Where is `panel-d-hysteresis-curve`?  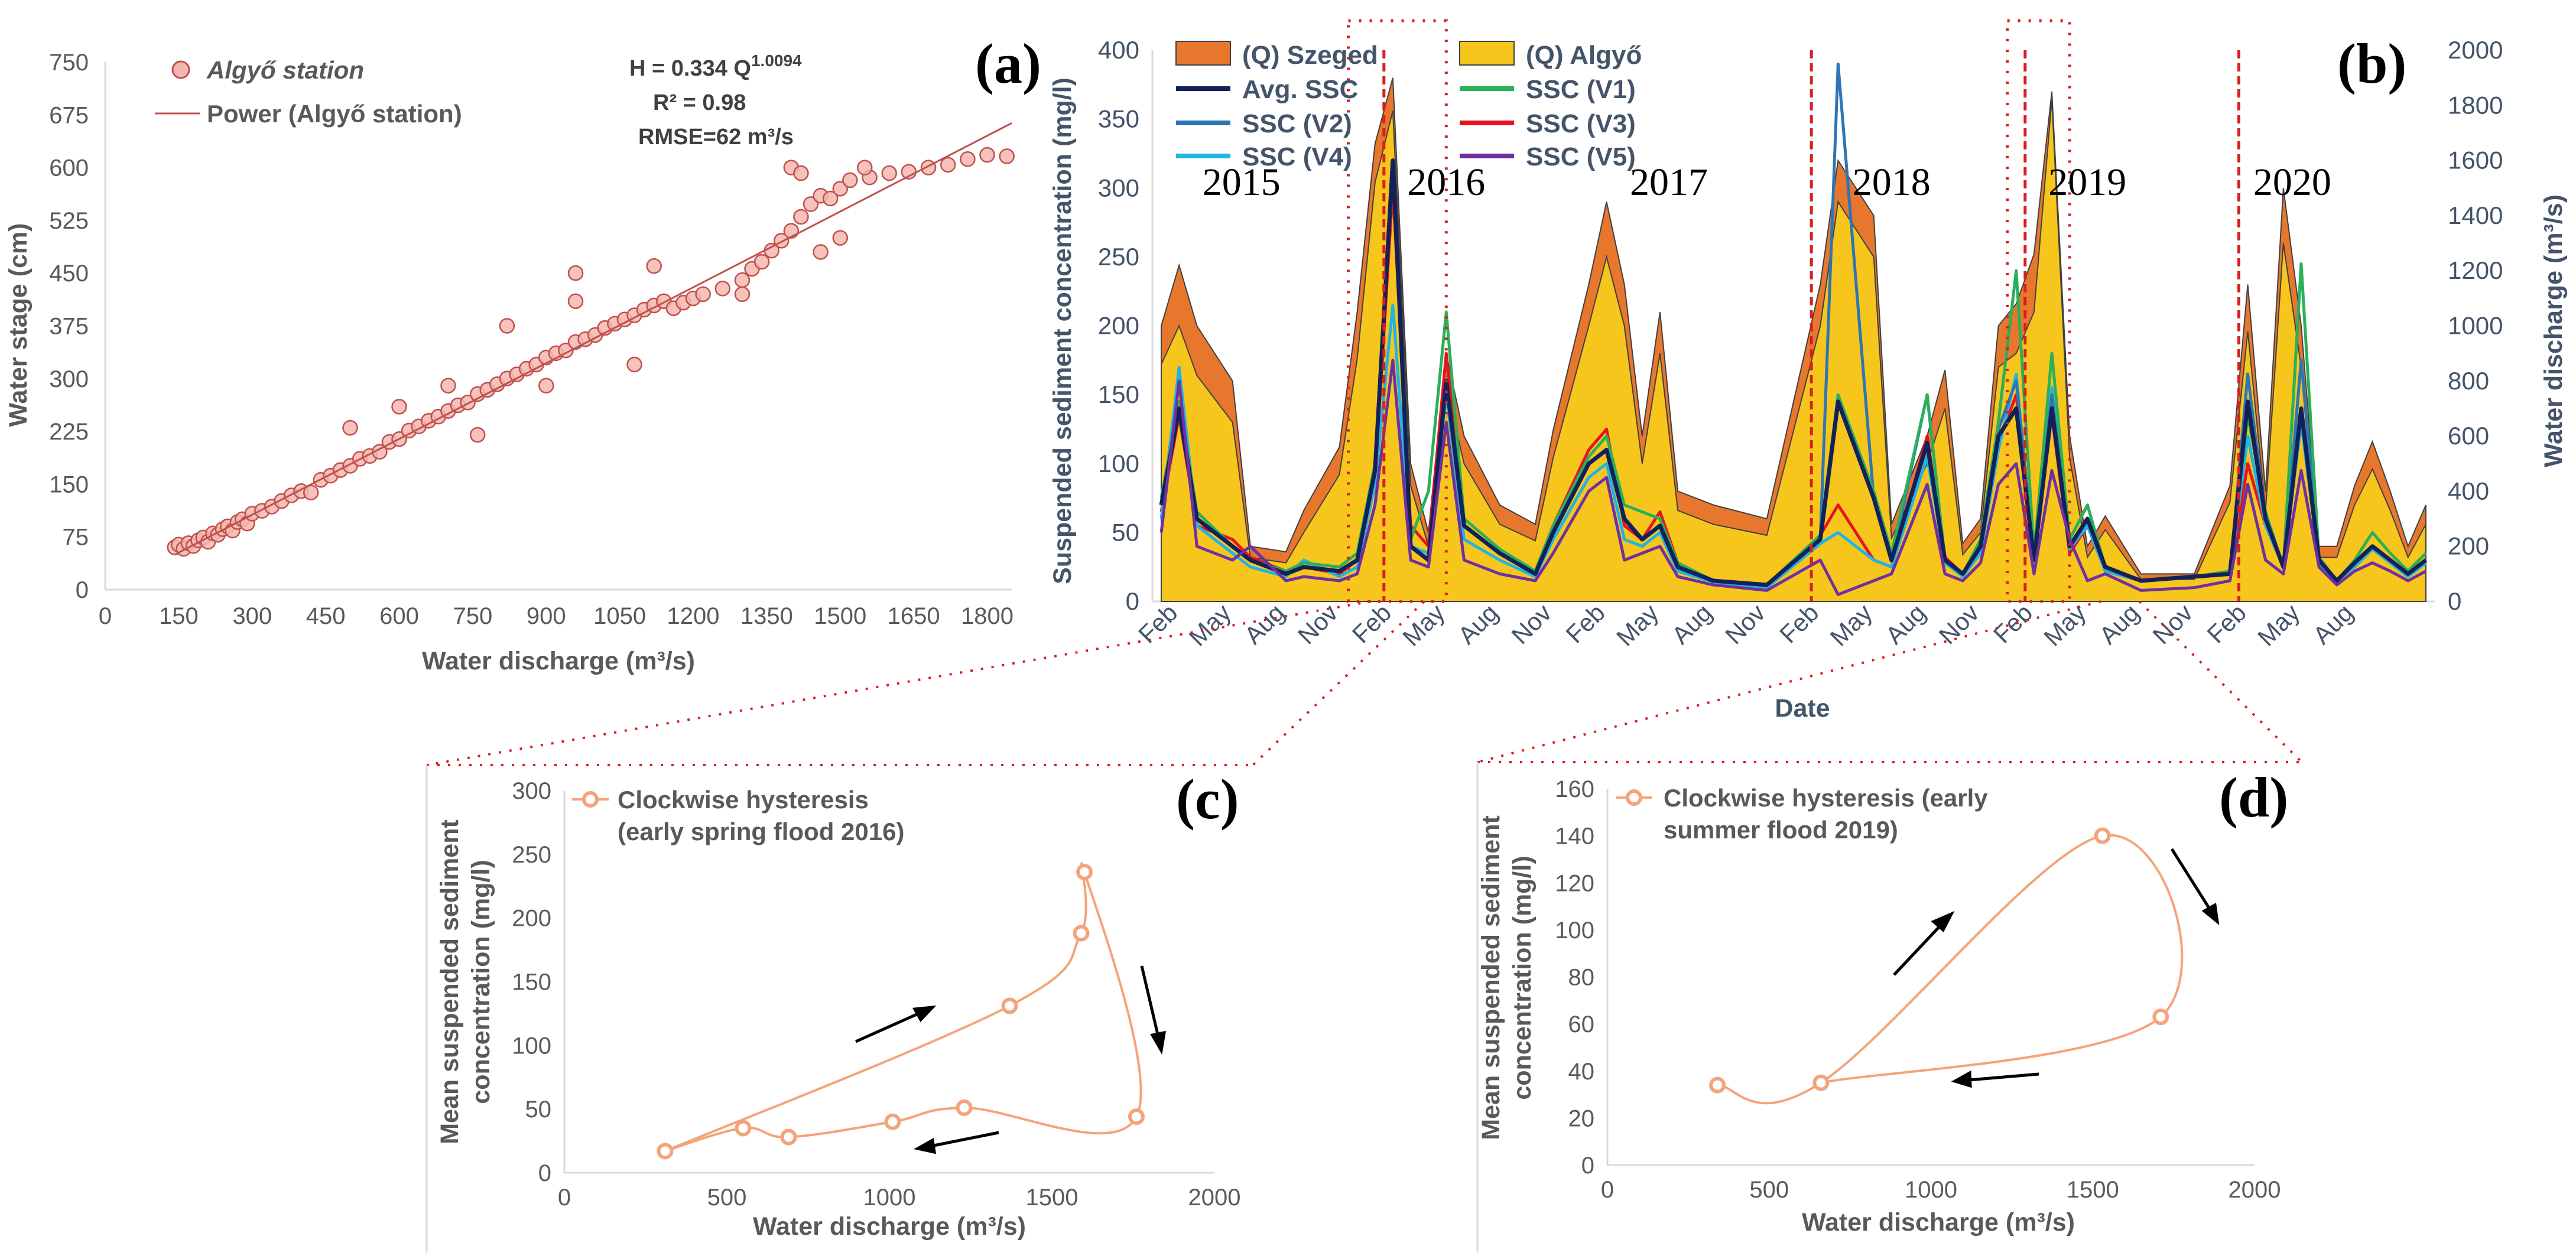 panel-d-hysteresis-curve is located at coordinates (1950, 969).